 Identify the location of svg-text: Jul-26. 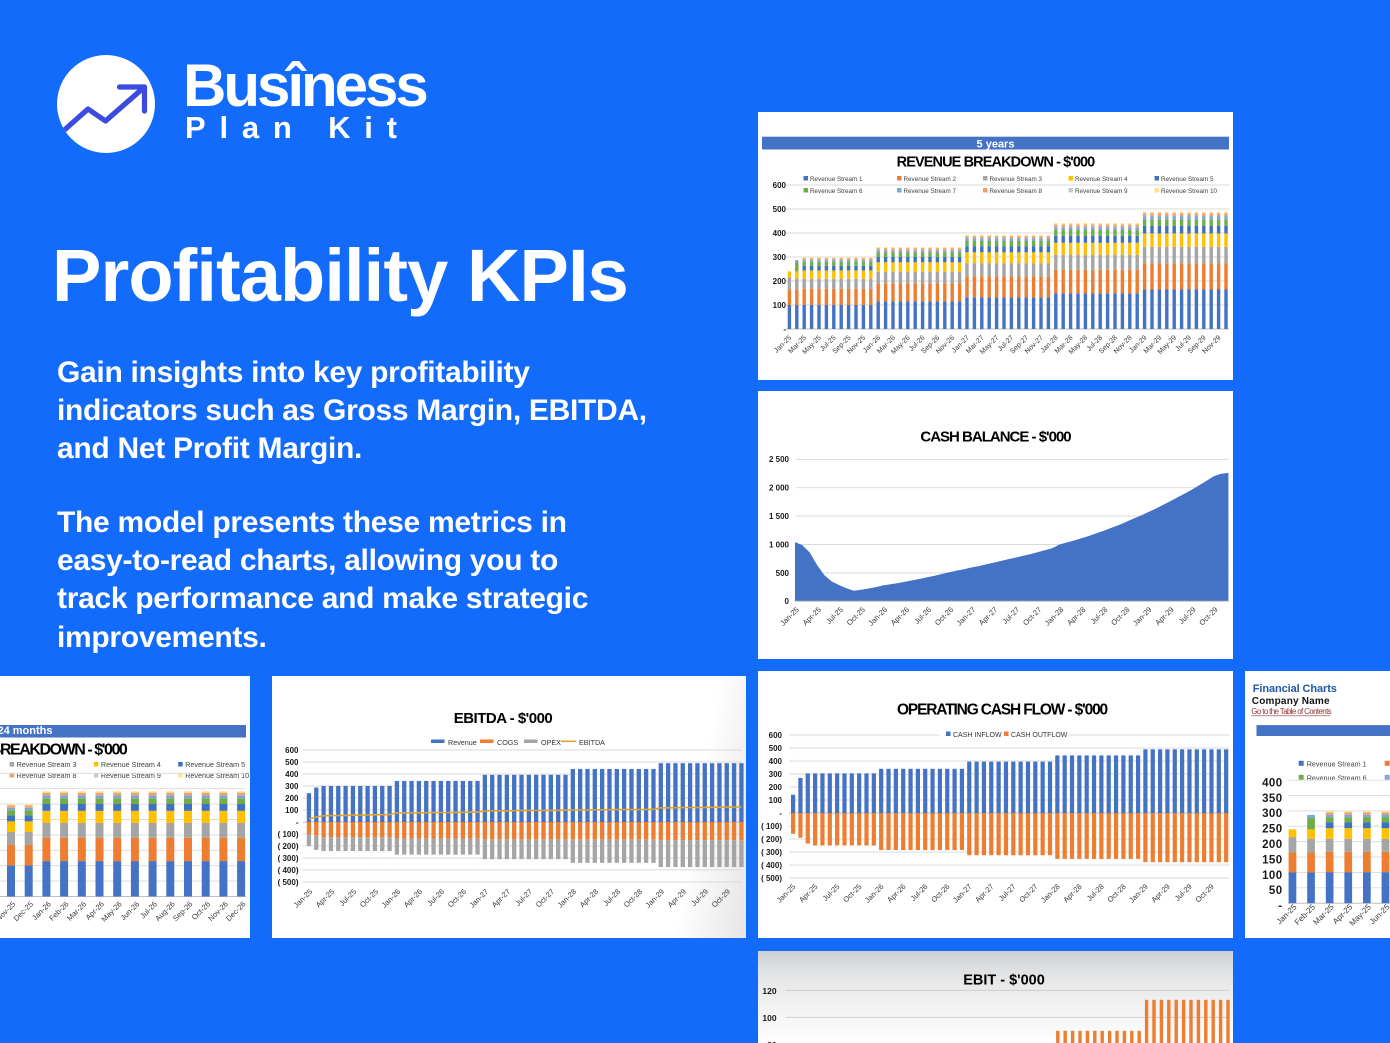
(435, 897).